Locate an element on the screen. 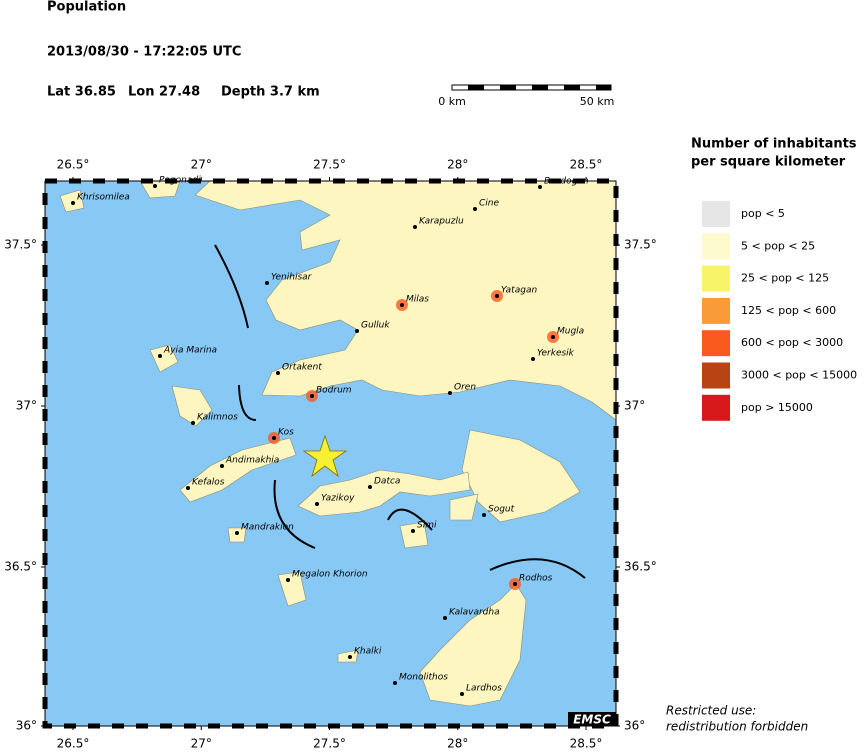 This screenshot has width=866, height=754. datetime: 2013/08/30 - 17:22:05 UTC is located at coordinates (144, 52).